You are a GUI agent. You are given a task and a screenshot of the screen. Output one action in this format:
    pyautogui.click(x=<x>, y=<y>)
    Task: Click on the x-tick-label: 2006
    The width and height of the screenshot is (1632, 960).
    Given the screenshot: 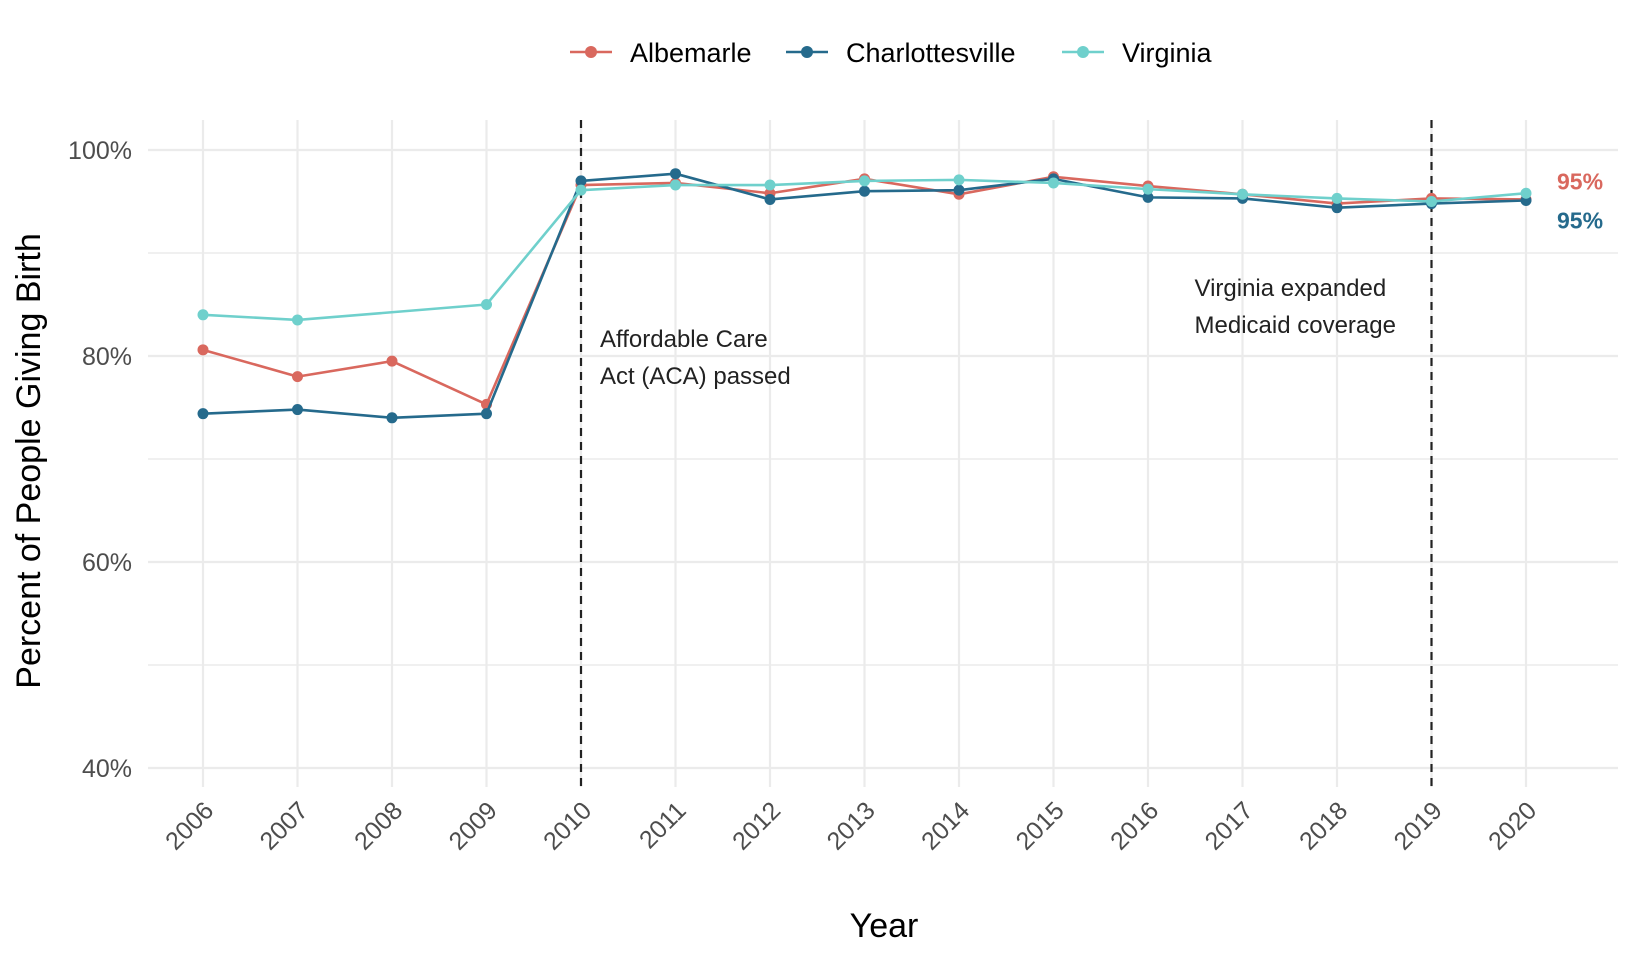 What is the action you would take?
    pyautogui.click(x=189, y=825)
    